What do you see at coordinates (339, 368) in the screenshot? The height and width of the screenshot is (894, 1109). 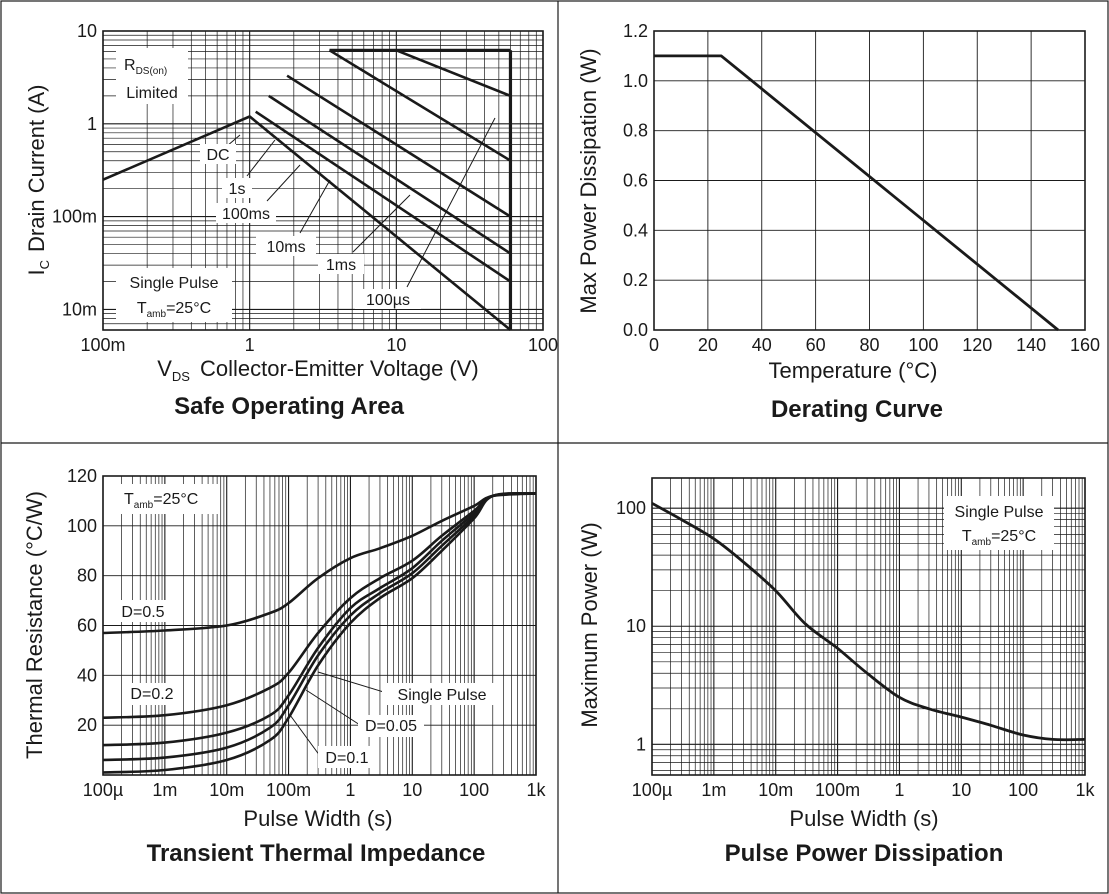 I see `x-axis-text: Collector-Emitter Voltage (V)` at bounding box center [339, 368].